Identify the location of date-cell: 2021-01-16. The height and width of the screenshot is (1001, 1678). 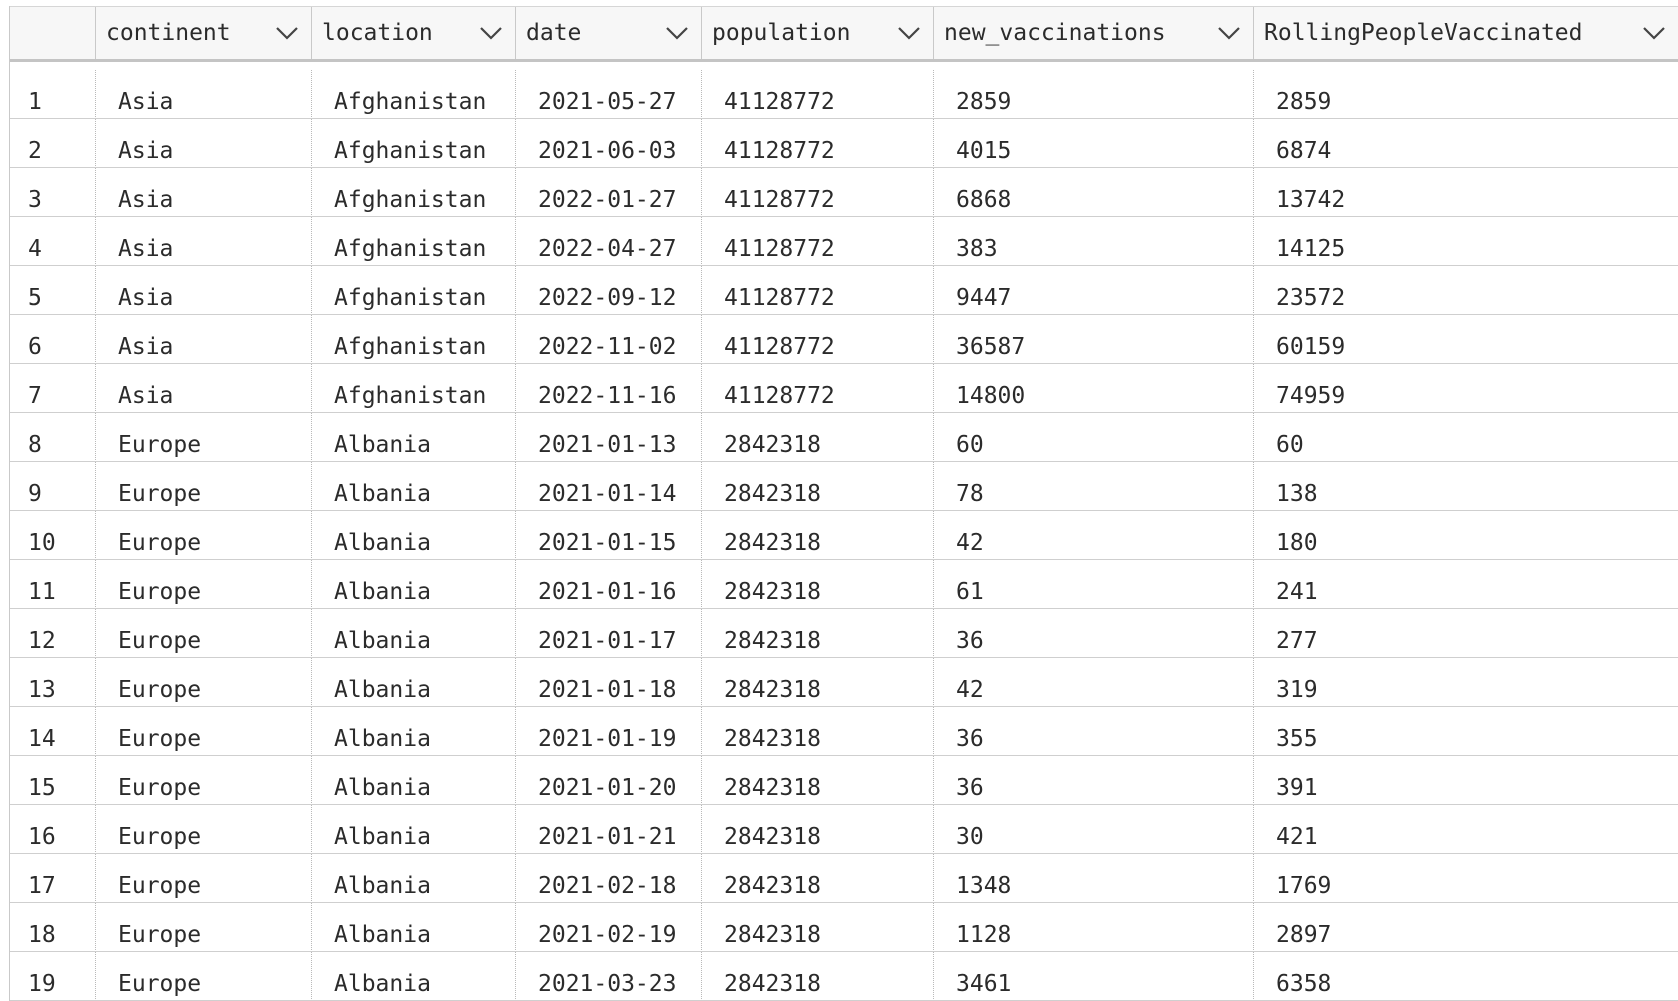
(609, 583).